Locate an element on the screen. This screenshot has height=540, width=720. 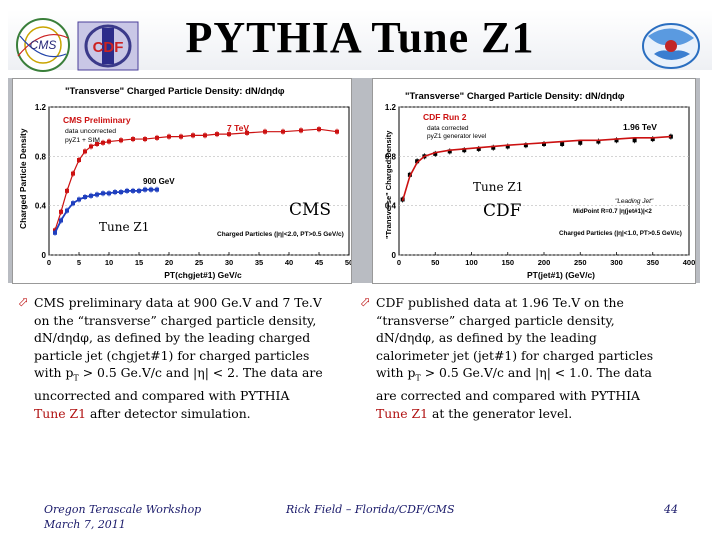
footer-venue: Oregon Terascale Workshop March 7, 2011 is located at coordinates (122, 517).